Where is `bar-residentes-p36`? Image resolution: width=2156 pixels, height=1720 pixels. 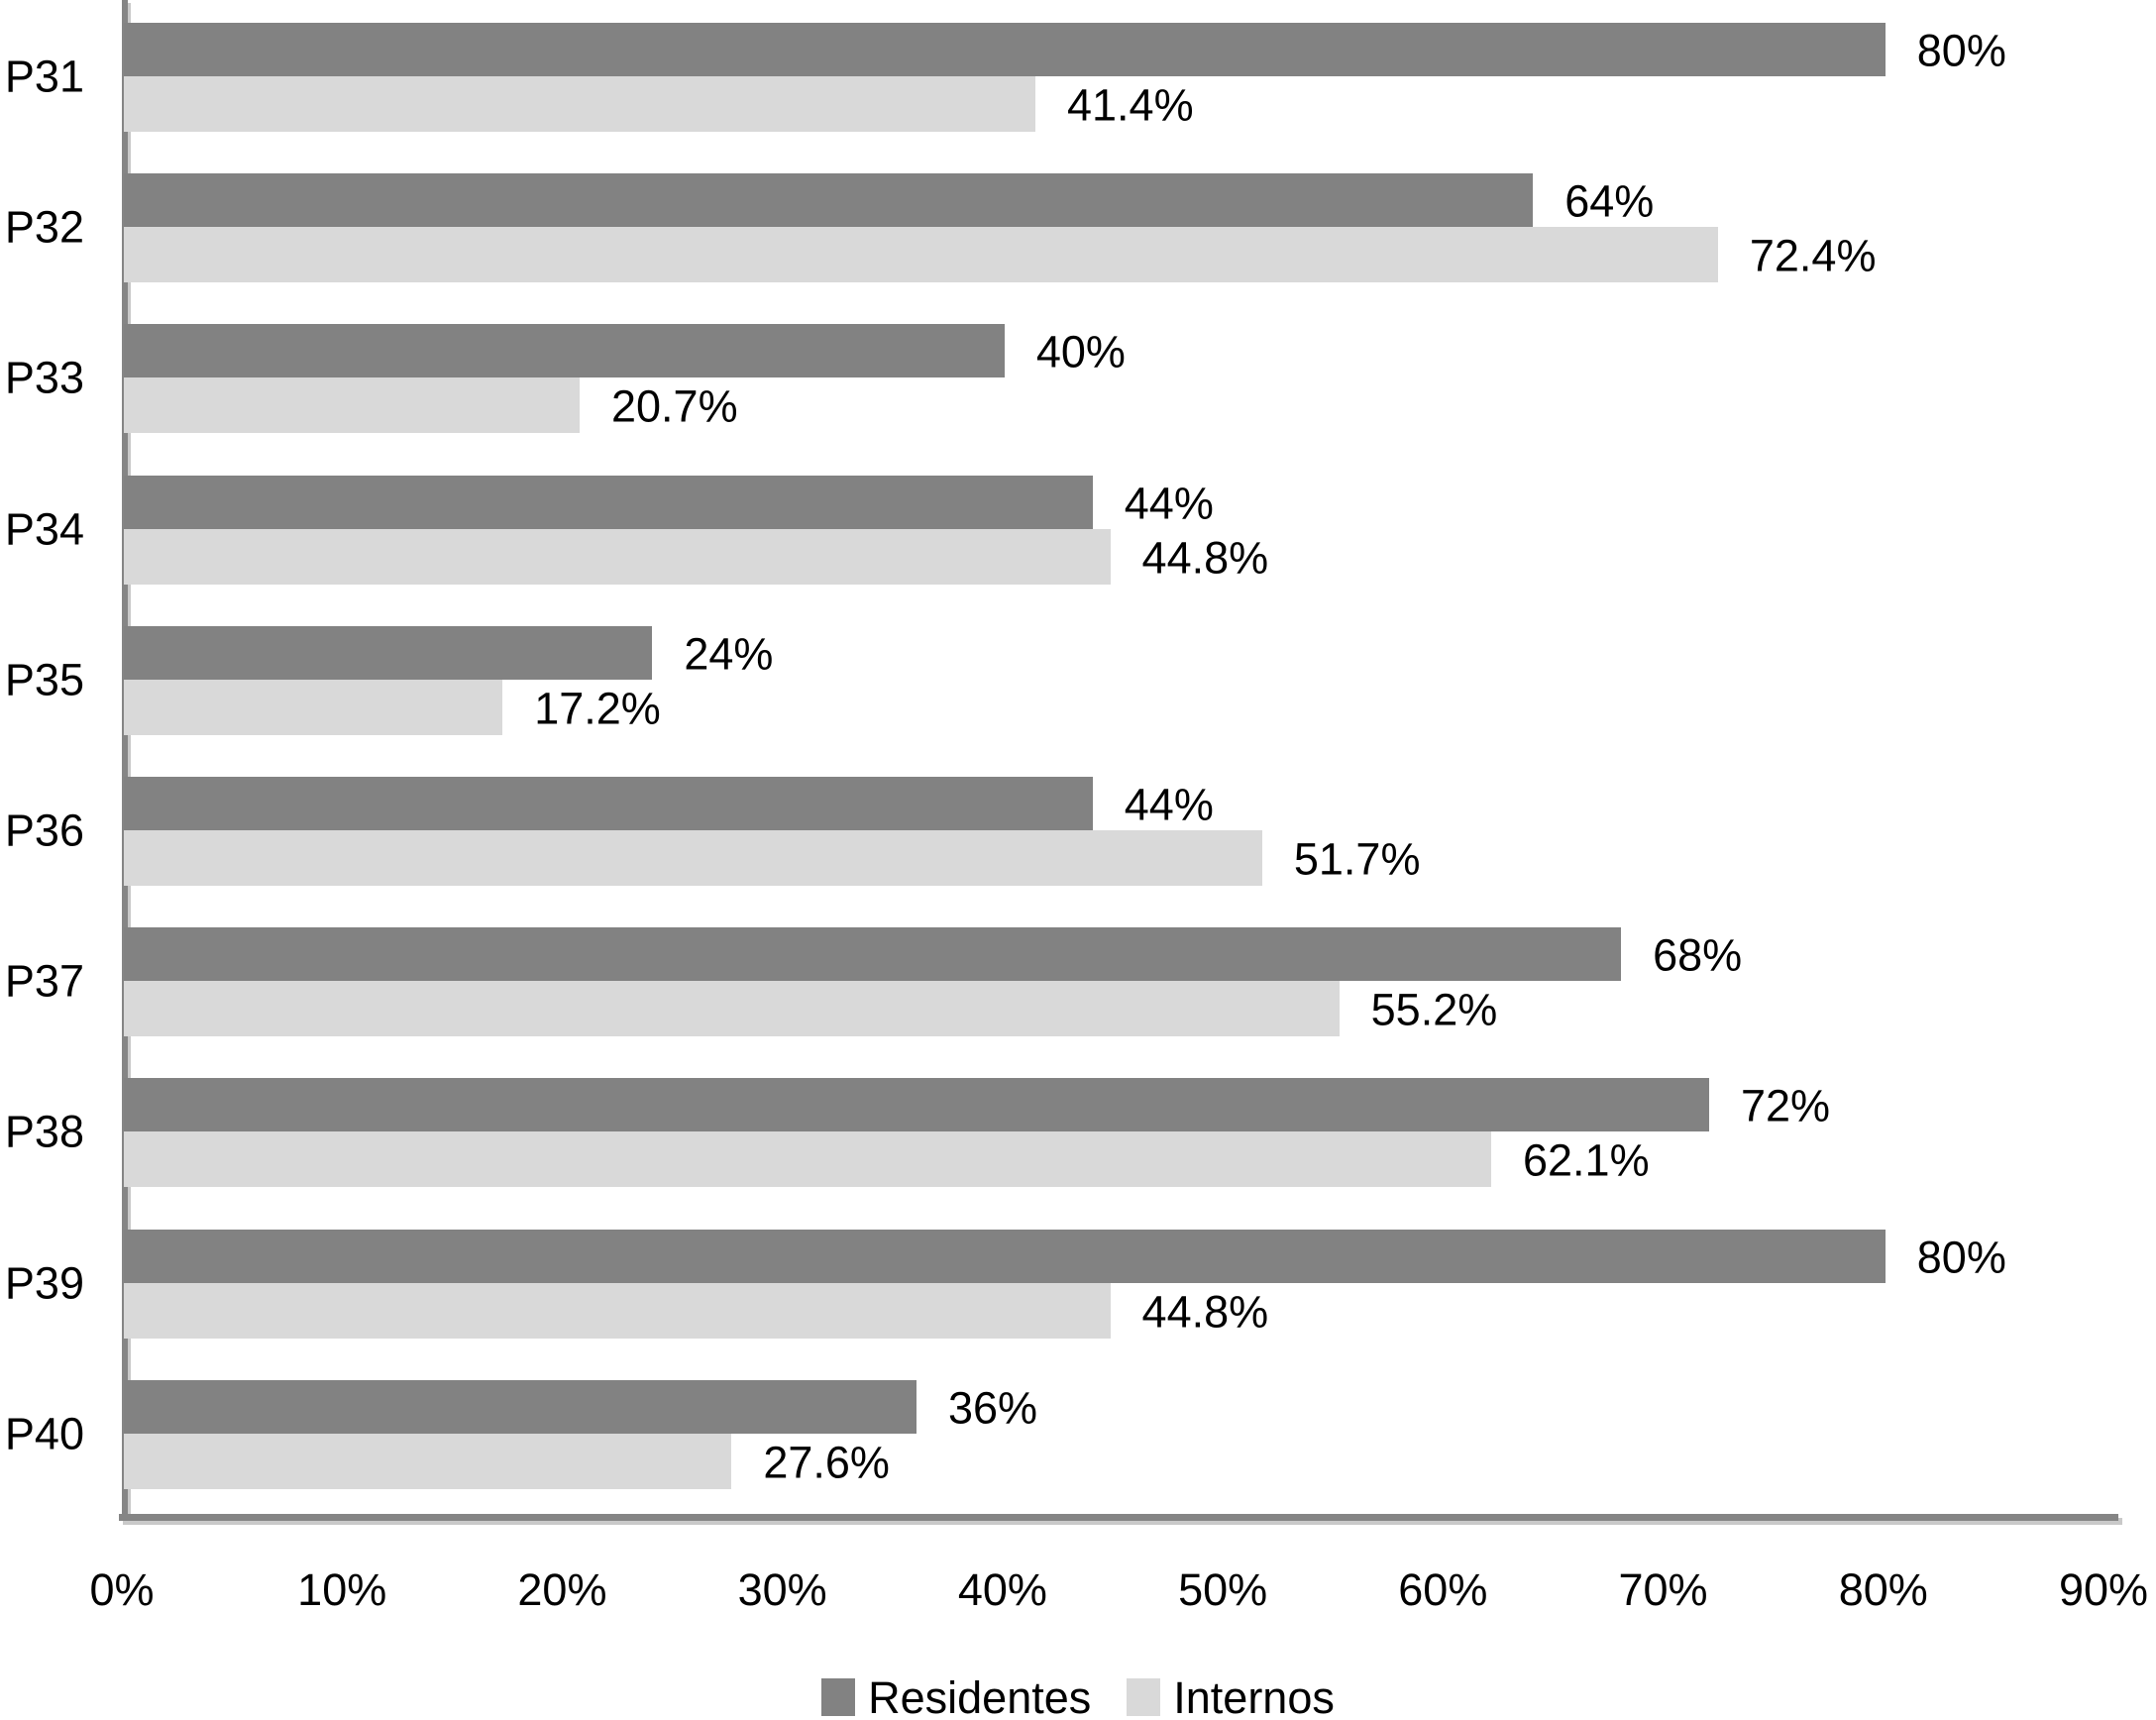 bar-residentes-p36 is located at coordinates (608, 804).